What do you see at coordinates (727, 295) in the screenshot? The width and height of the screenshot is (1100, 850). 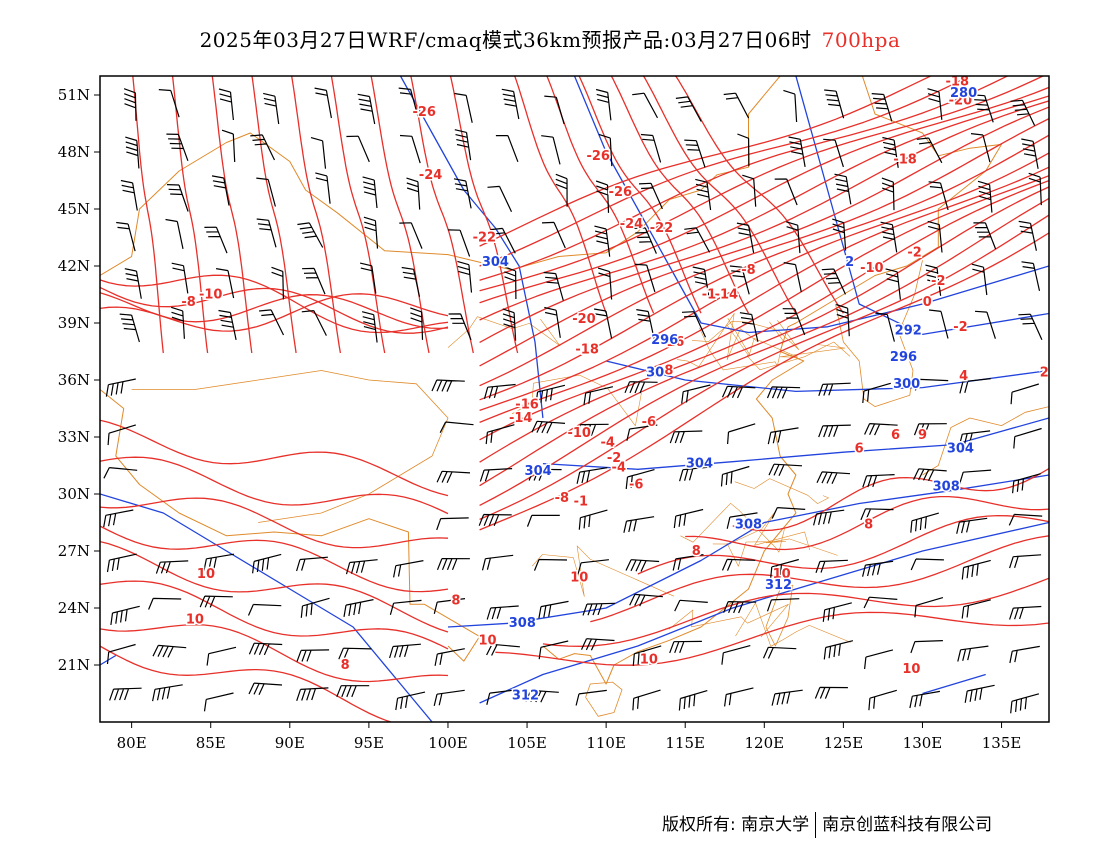 I see `temperature-label: -14` at bounding box center [727, 295].